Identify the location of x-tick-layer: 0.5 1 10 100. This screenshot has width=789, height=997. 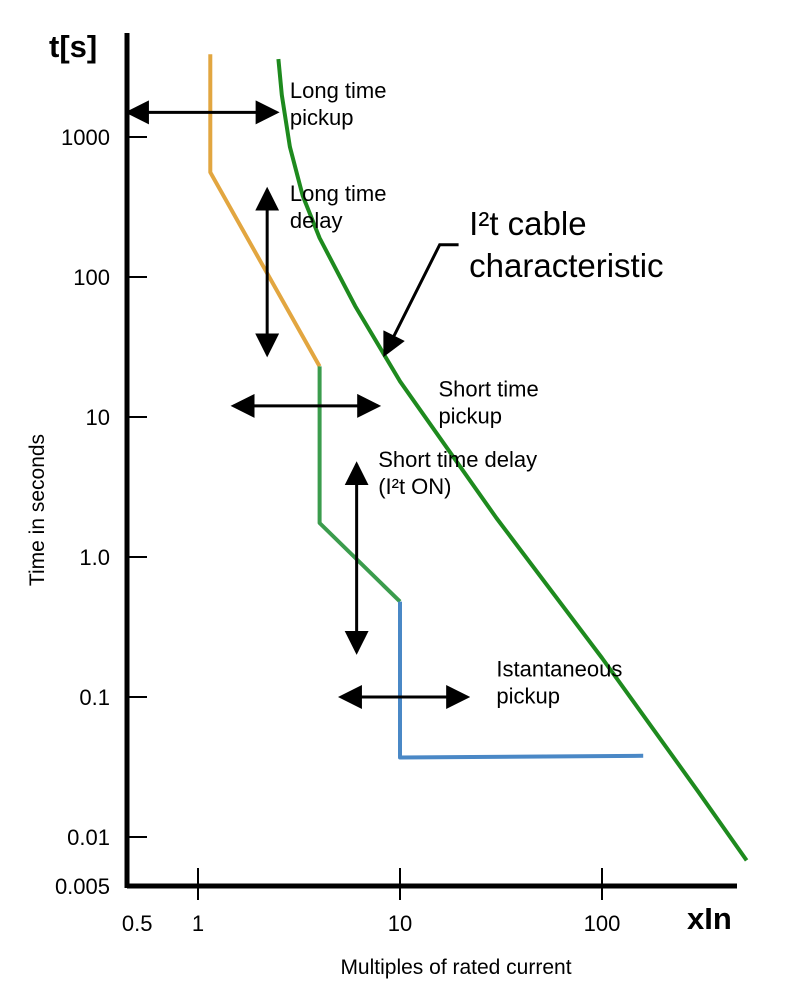
(371, 902).